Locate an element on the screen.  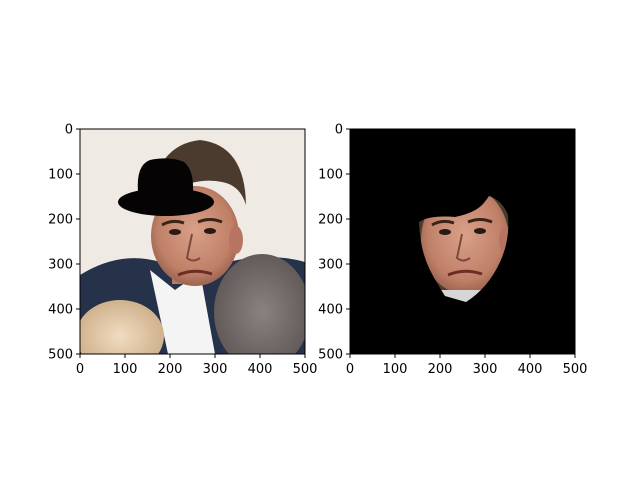
left-xtick-label: 100 is located at coordinates (125, 369).